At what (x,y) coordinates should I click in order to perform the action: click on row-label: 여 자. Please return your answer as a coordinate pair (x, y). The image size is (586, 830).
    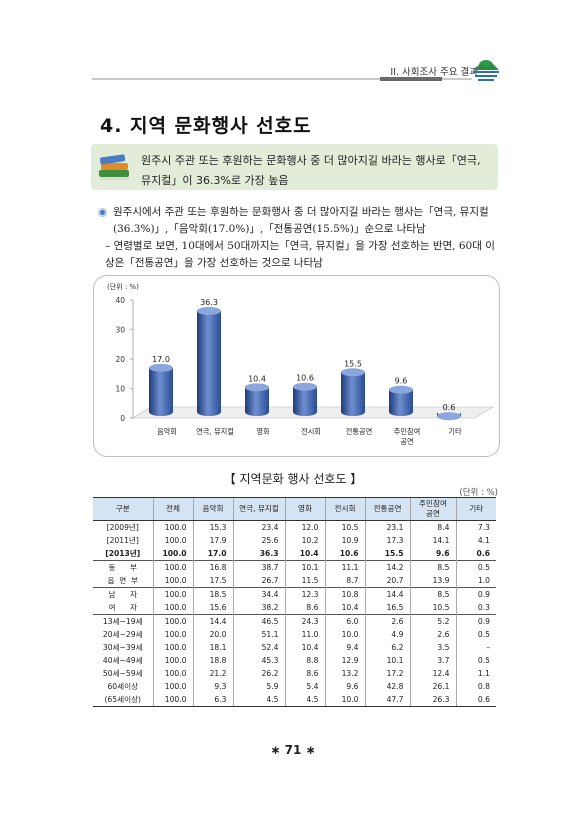
    Looking at the image, I should click on (122, 607).